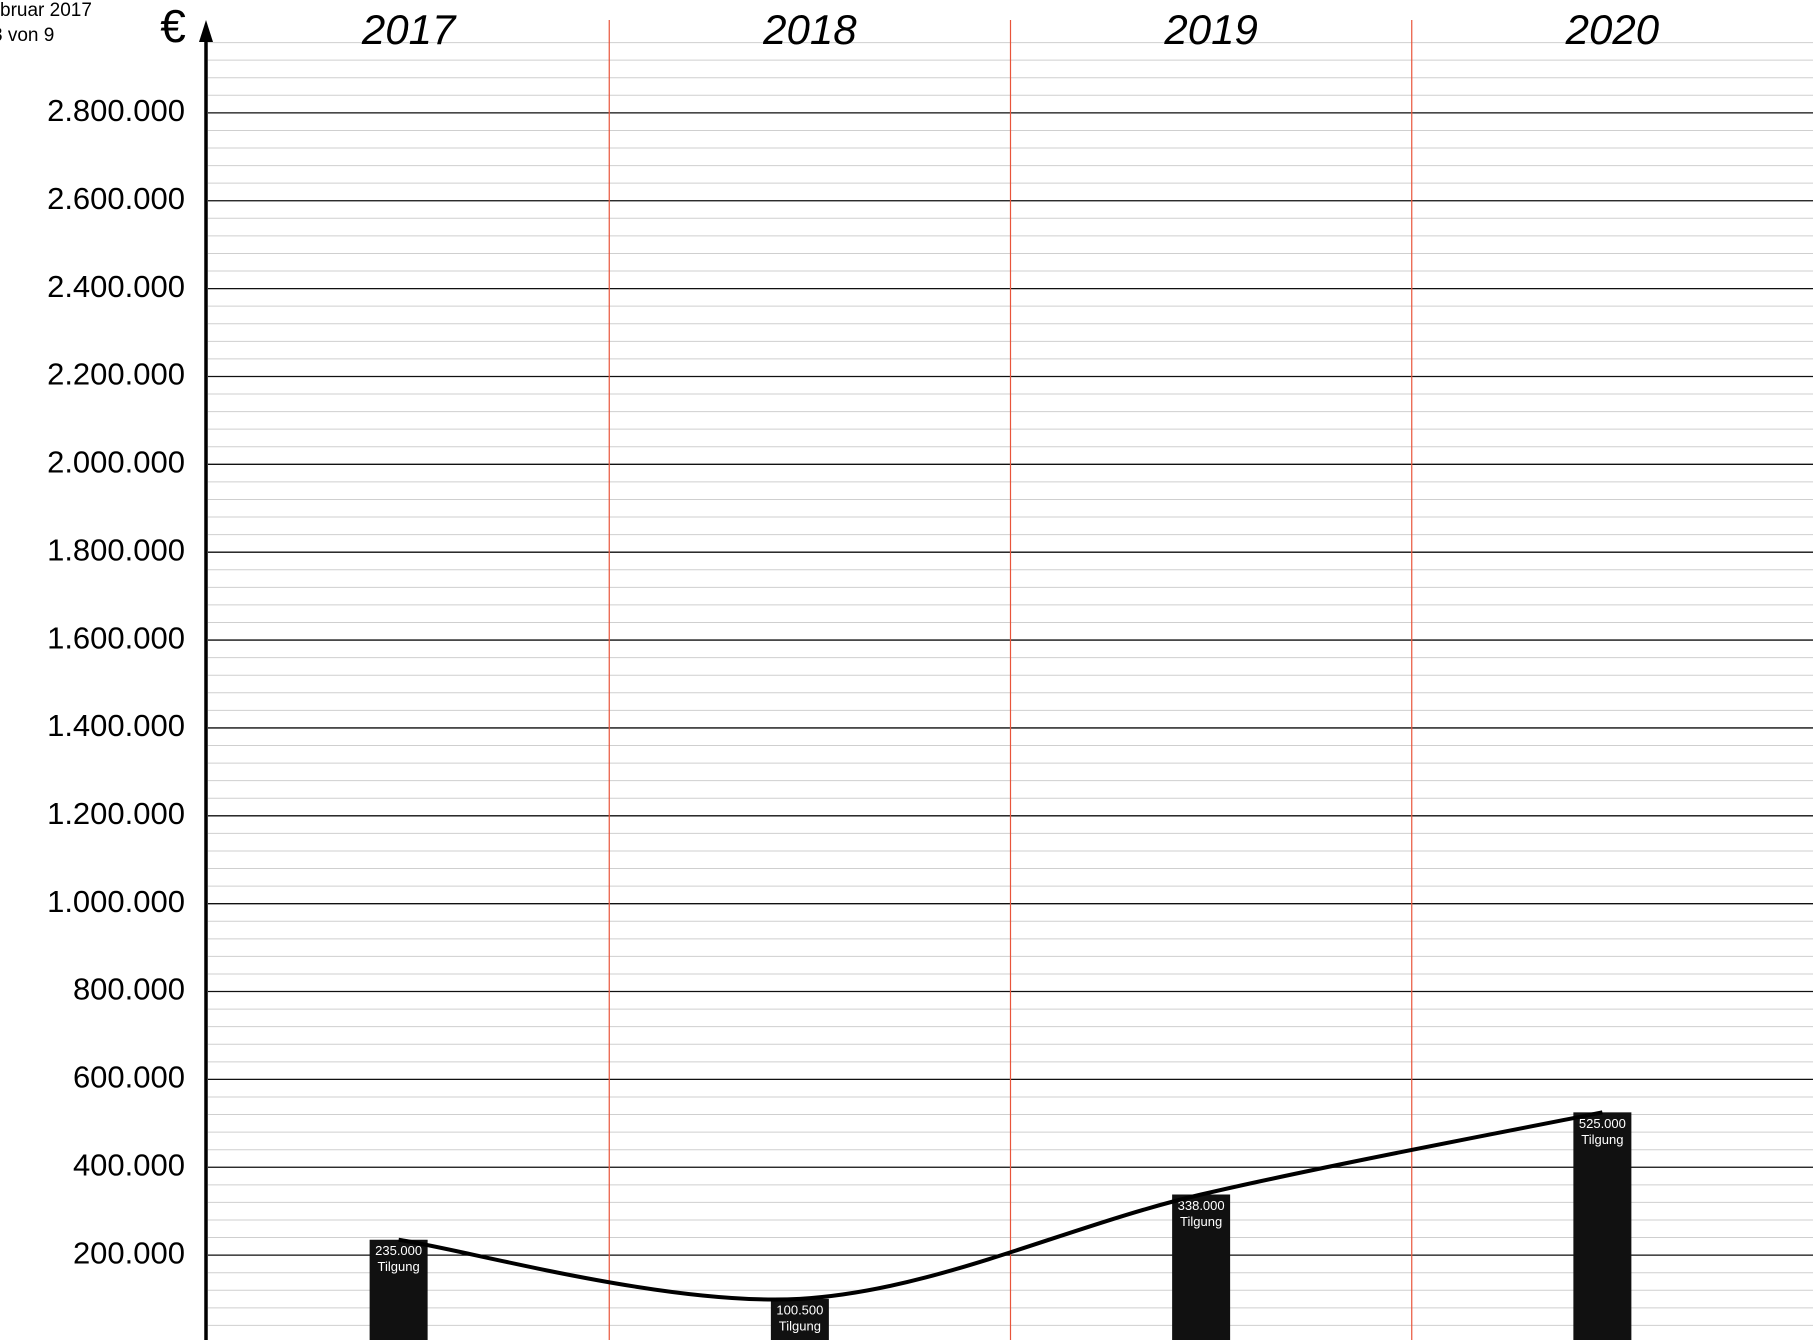  I want to click on y-tick-label: 1.400.000, so click(116, 725).